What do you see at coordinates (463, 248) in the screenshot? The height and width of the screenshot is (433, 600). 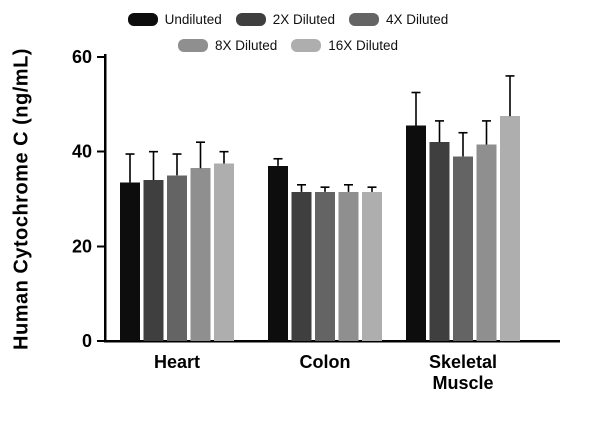 I see `bar-skeletal-muscle-4x-diluted` at bounding box center [463, 248].